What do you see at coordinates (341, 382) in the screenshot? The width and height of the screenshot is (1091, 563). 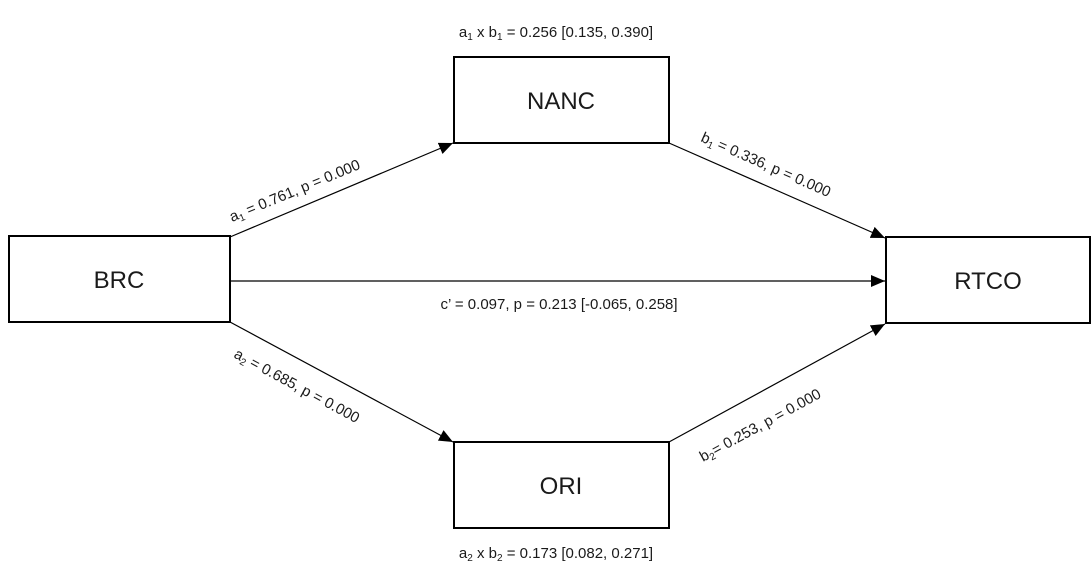 I see `arrow-brc-ori` at bounding box center [341, 382].